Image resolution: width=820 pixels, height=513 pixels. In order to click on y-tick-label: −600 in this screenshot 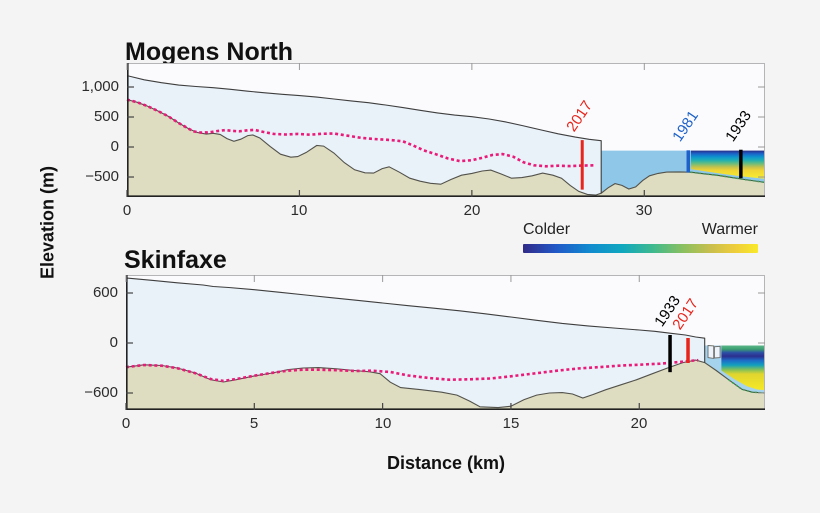, I will do `click(101, 392)`.